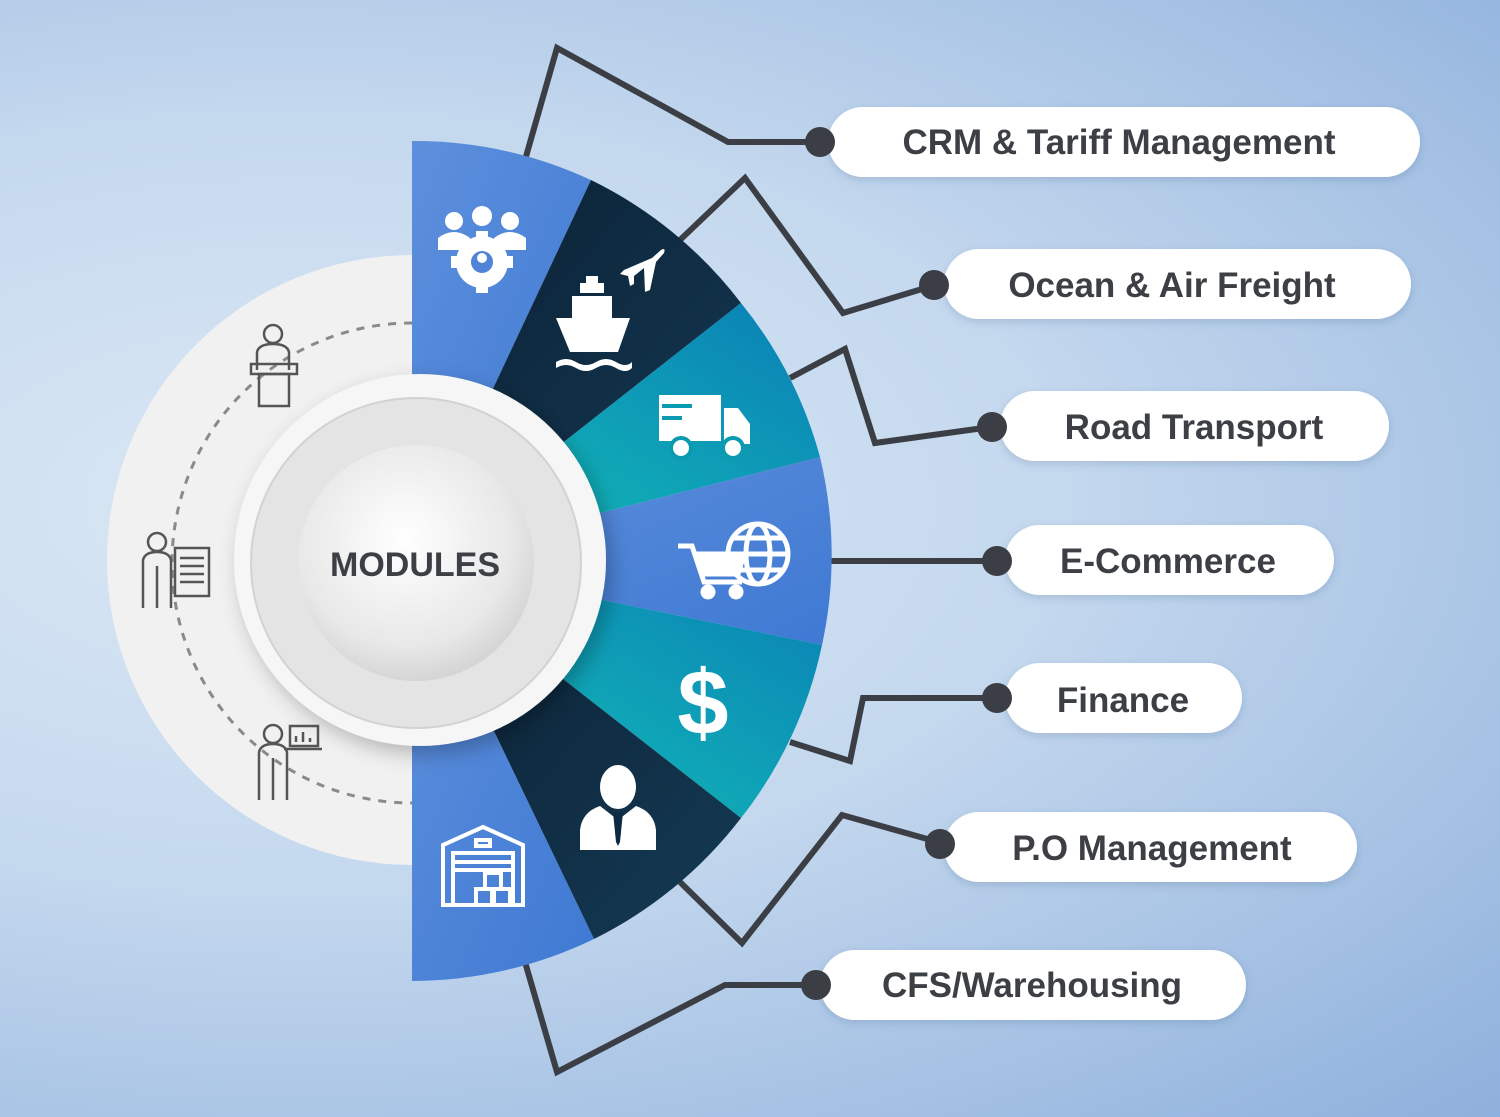  Describe the element at coordinates (734, 560) in the screenshot. I see `cart-globe-icon` at that location.